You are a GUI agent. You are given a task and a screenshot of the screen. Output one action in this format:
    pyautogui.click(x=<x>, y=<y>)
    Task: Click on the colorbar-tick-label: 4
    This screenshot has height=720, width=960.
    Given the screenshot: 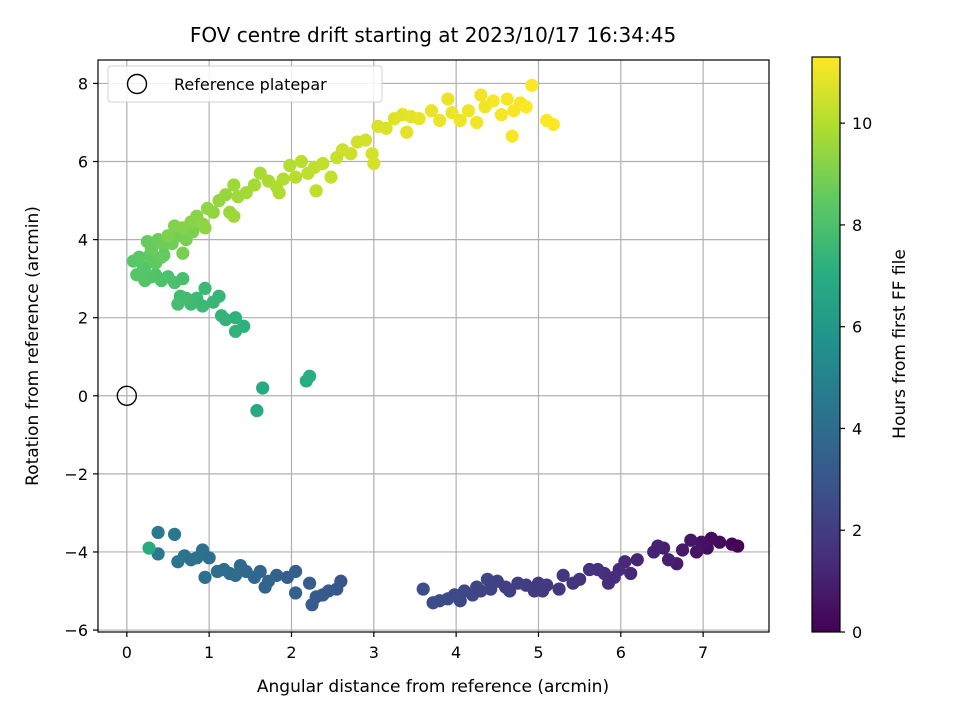 What is the action you would take?
    pyautogui.click(x=857, y=428)
    